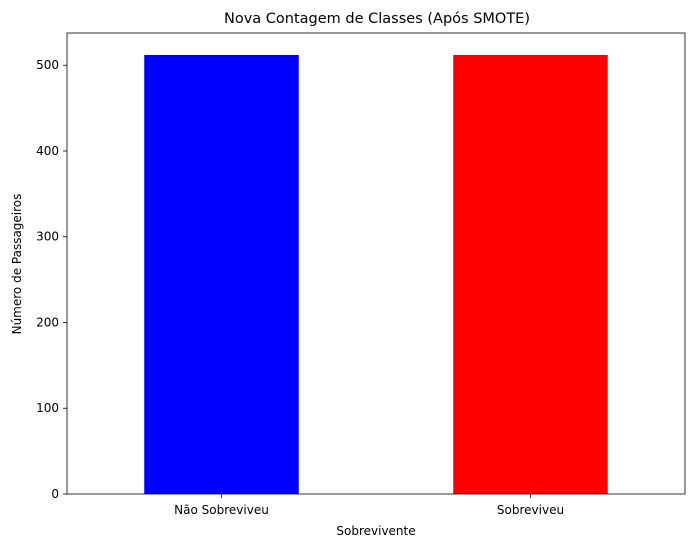  Describe the element at coordinates (47, 408) in the screenshot. I see `y-tick-label: 100` at that location.